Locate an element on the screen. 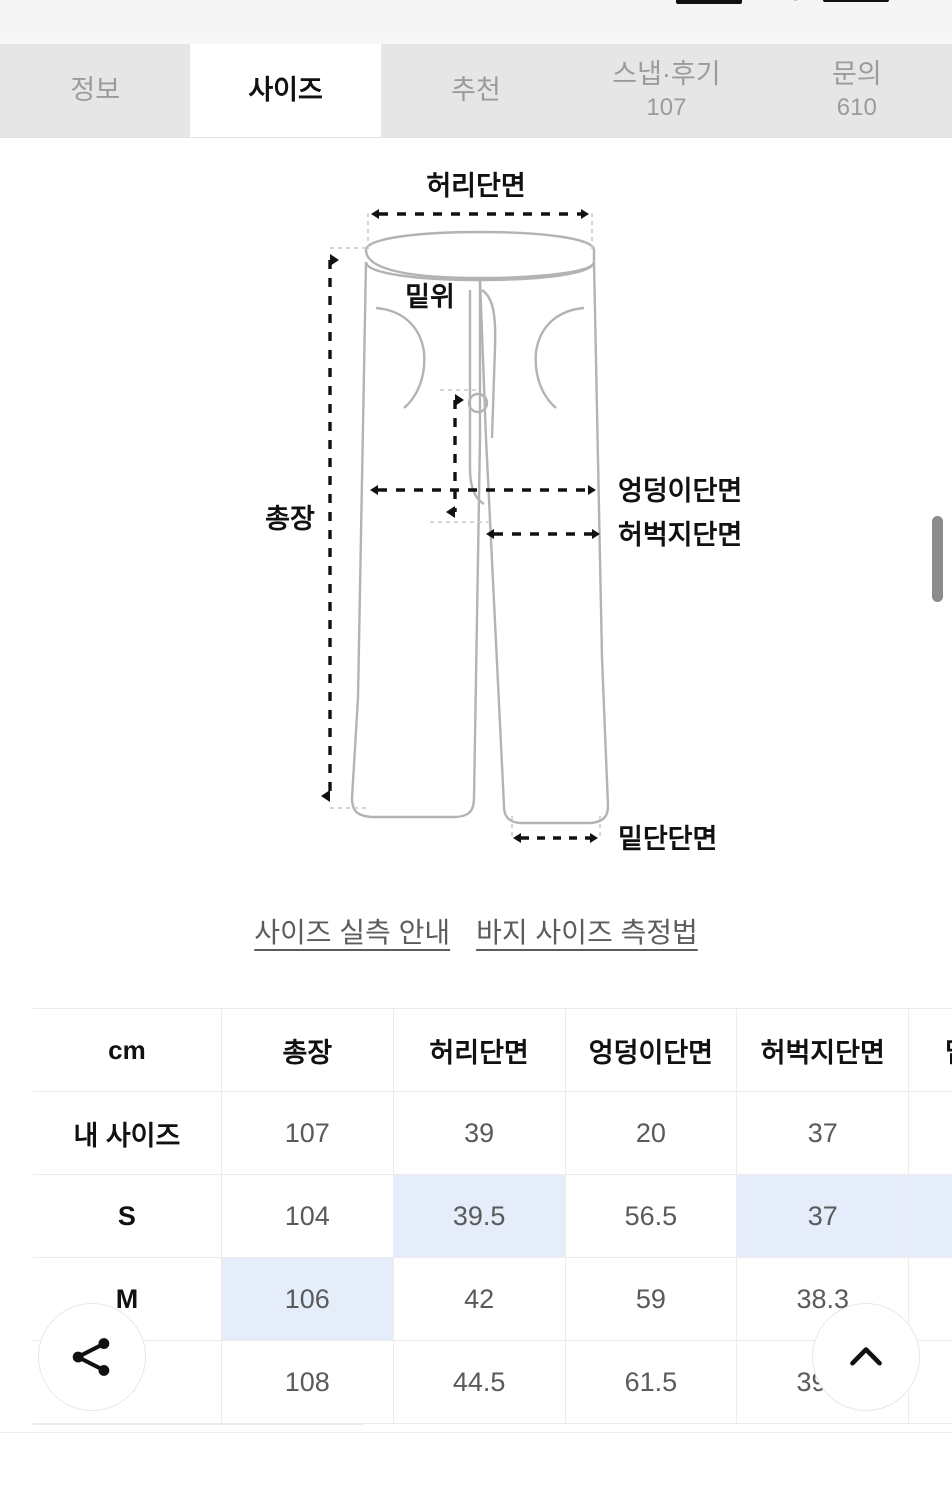  table-row: 내 사이즈 107 39 20 37 36 is located at coordinates (492, 1133).